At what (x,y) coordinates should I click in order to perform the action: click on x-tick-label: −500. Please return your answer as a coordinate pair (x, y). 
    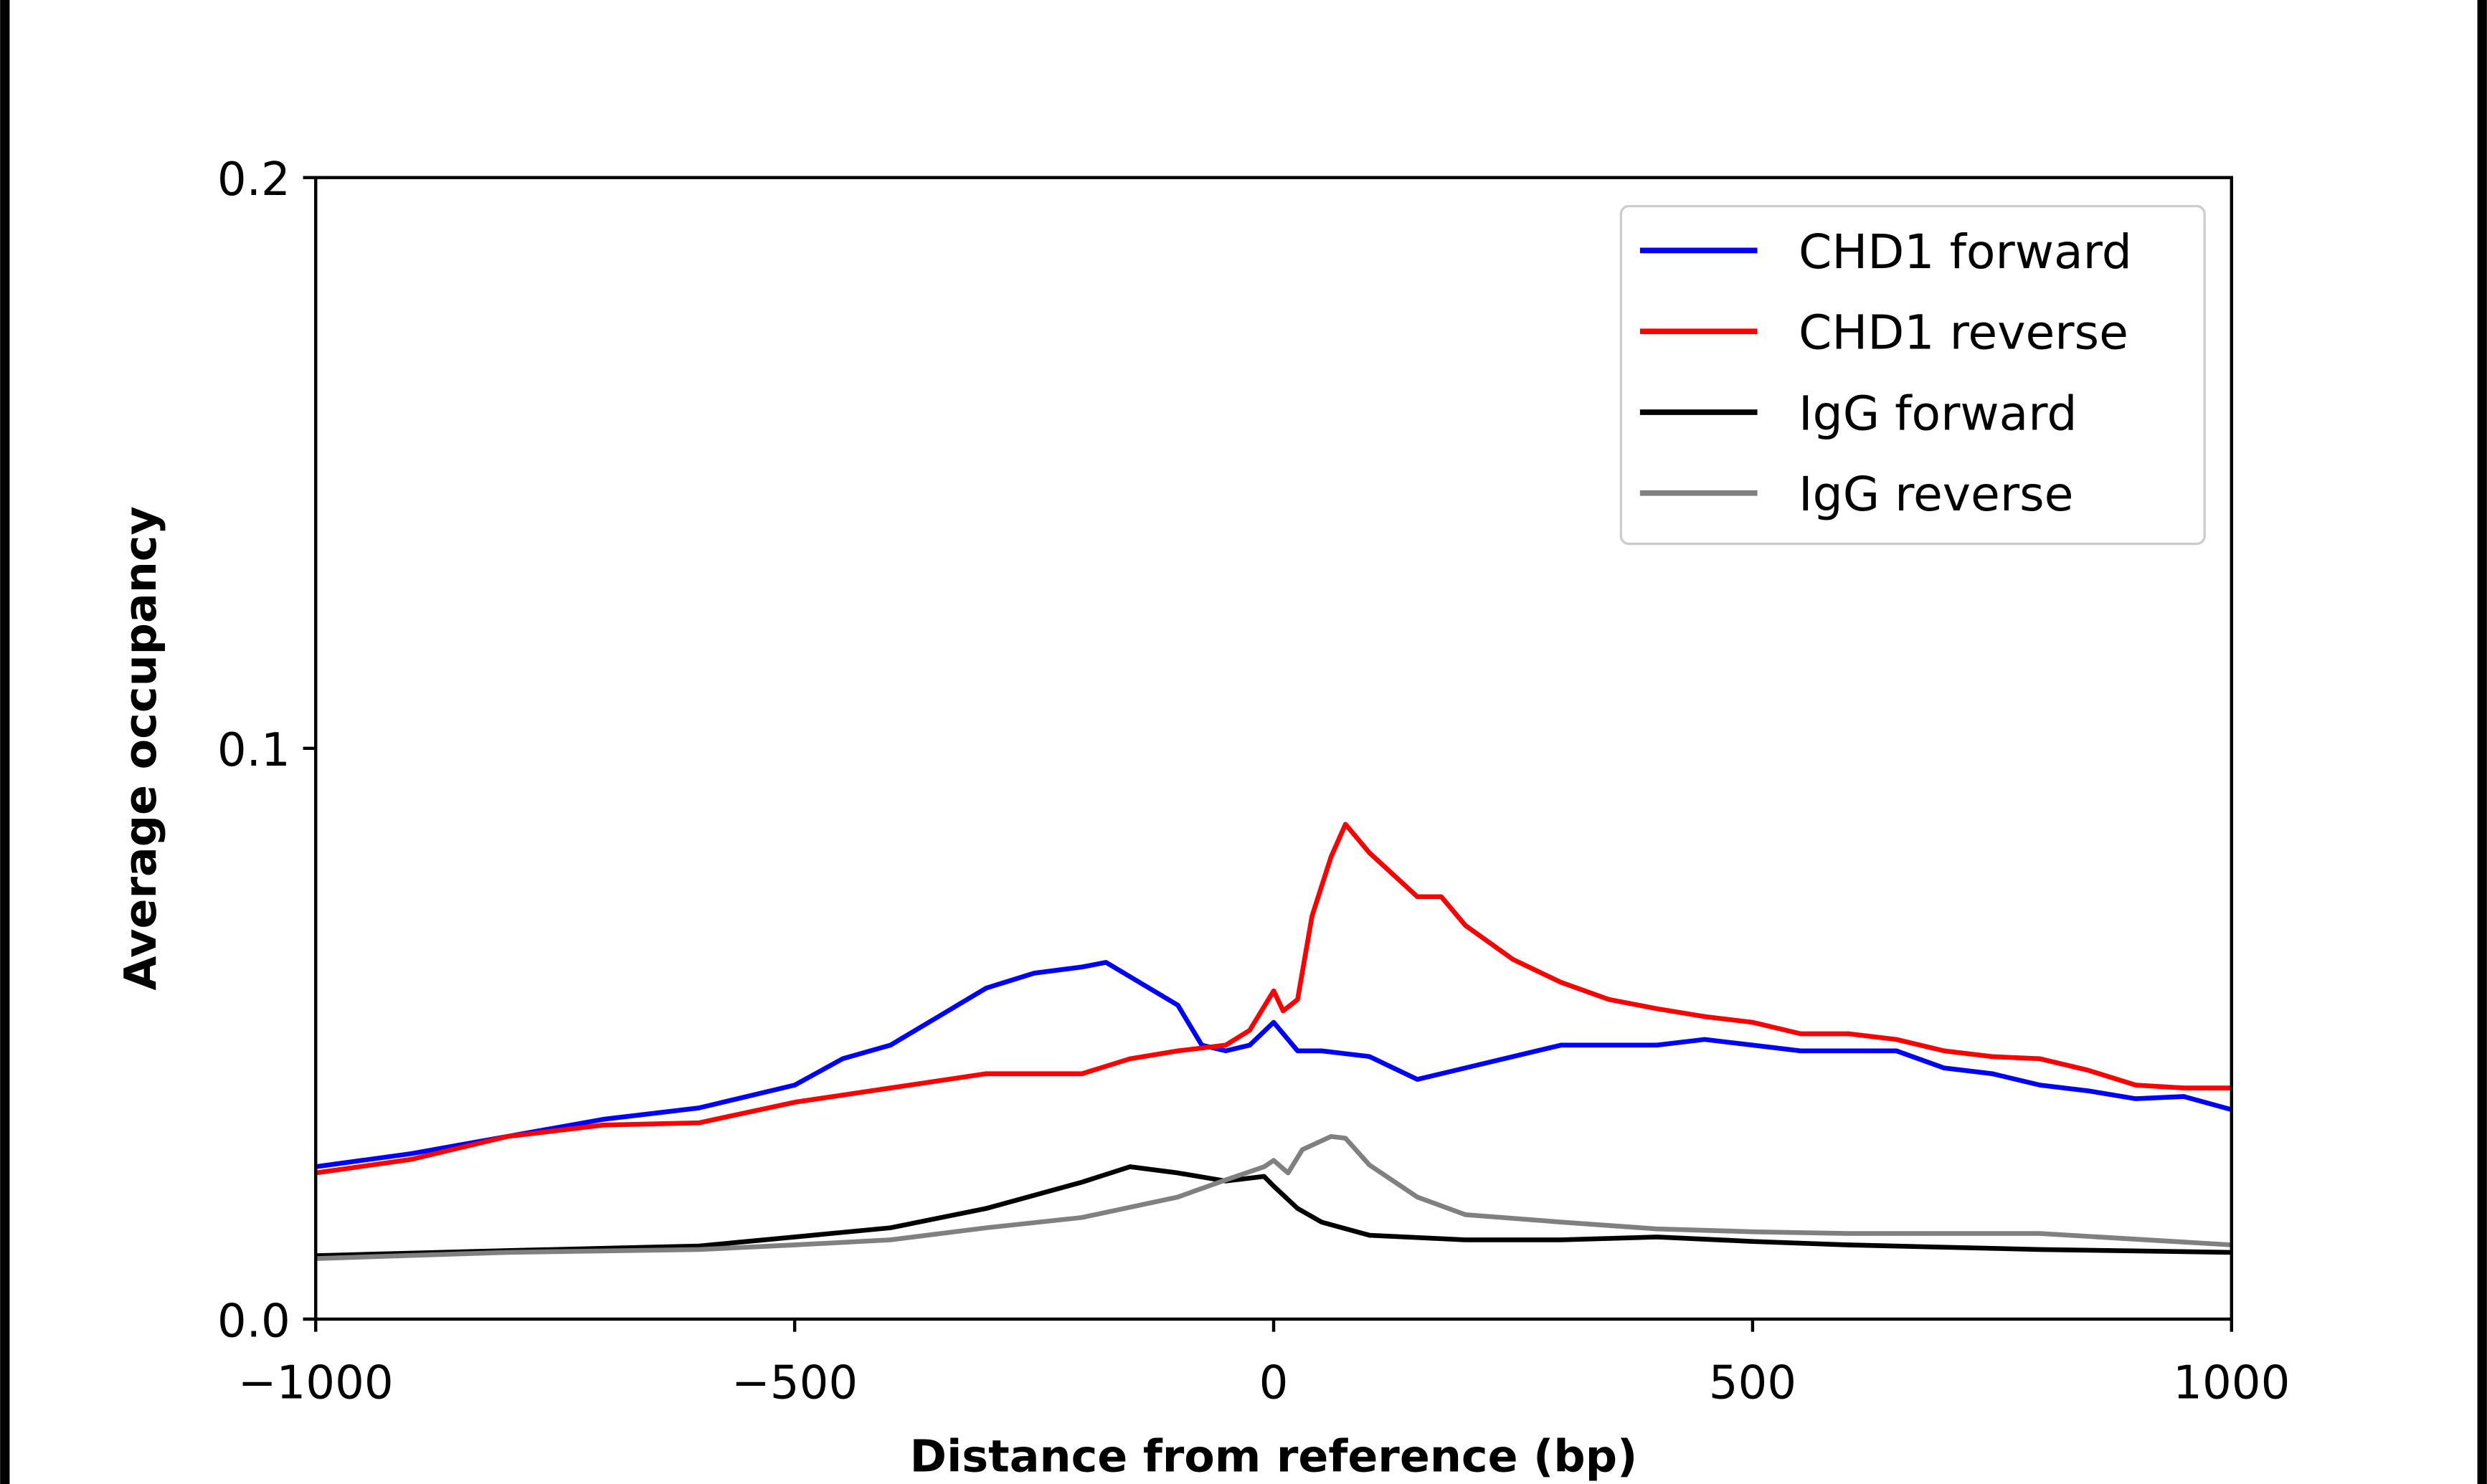
    Looking at the image, I should click on (795, 1383).